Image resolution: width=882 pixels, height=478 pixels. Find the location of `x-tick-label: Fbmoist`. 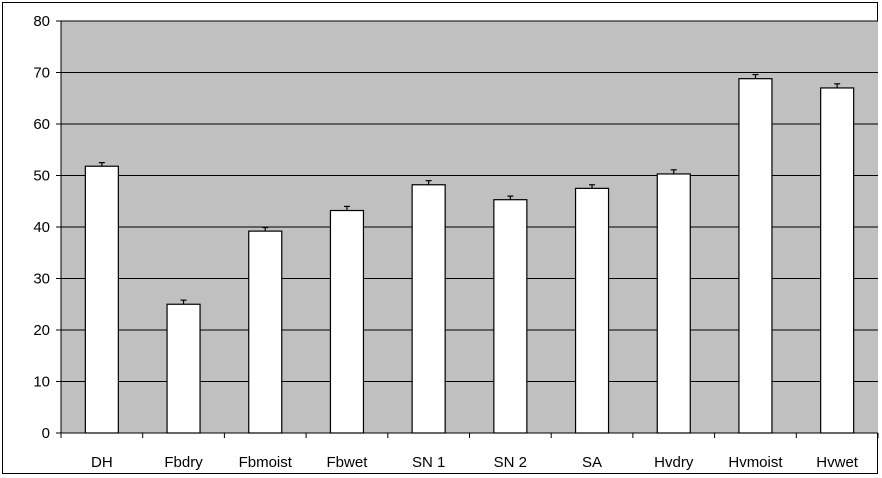

x-tick-label: Fbmoist is located at coordinates (266, 462).